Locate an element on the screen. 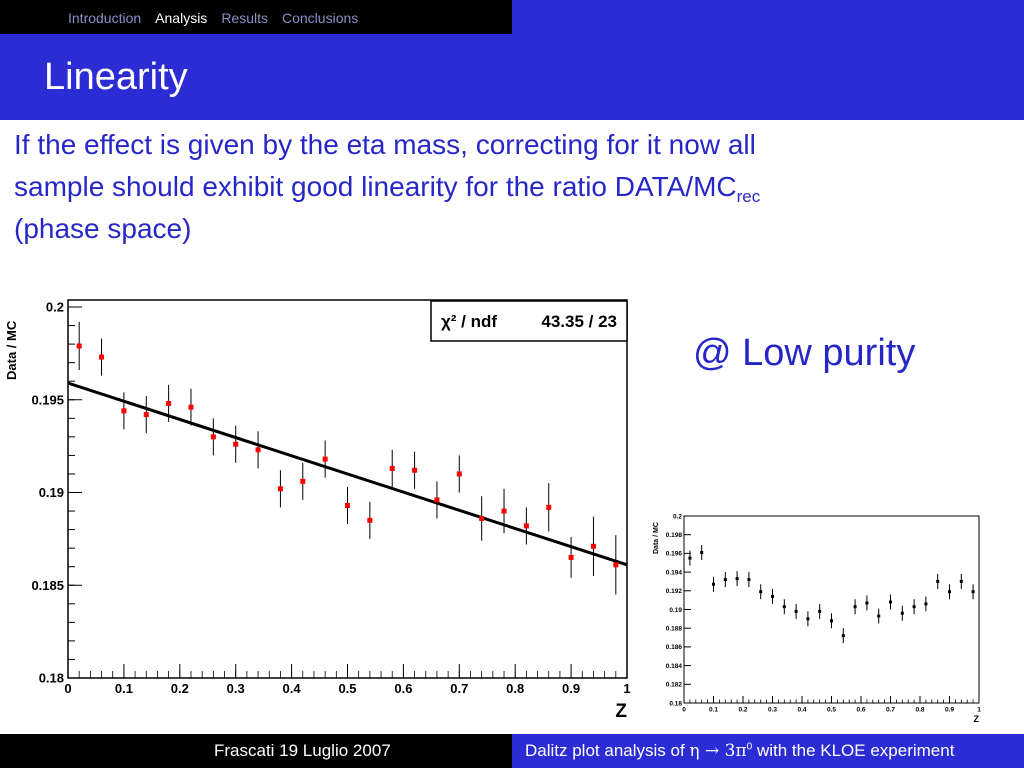 The image size is (1024, 768). main-fit-line-group is located at coordinates (347, 474).